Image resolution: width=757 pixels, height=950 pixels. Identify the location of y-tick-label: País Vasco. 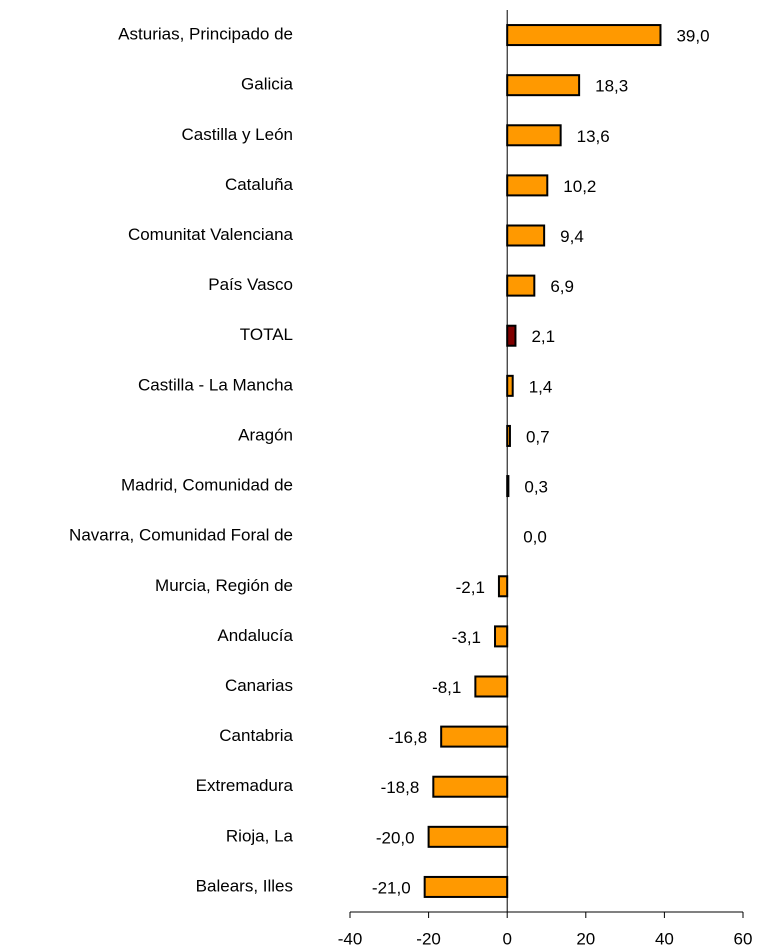
(250, 284).